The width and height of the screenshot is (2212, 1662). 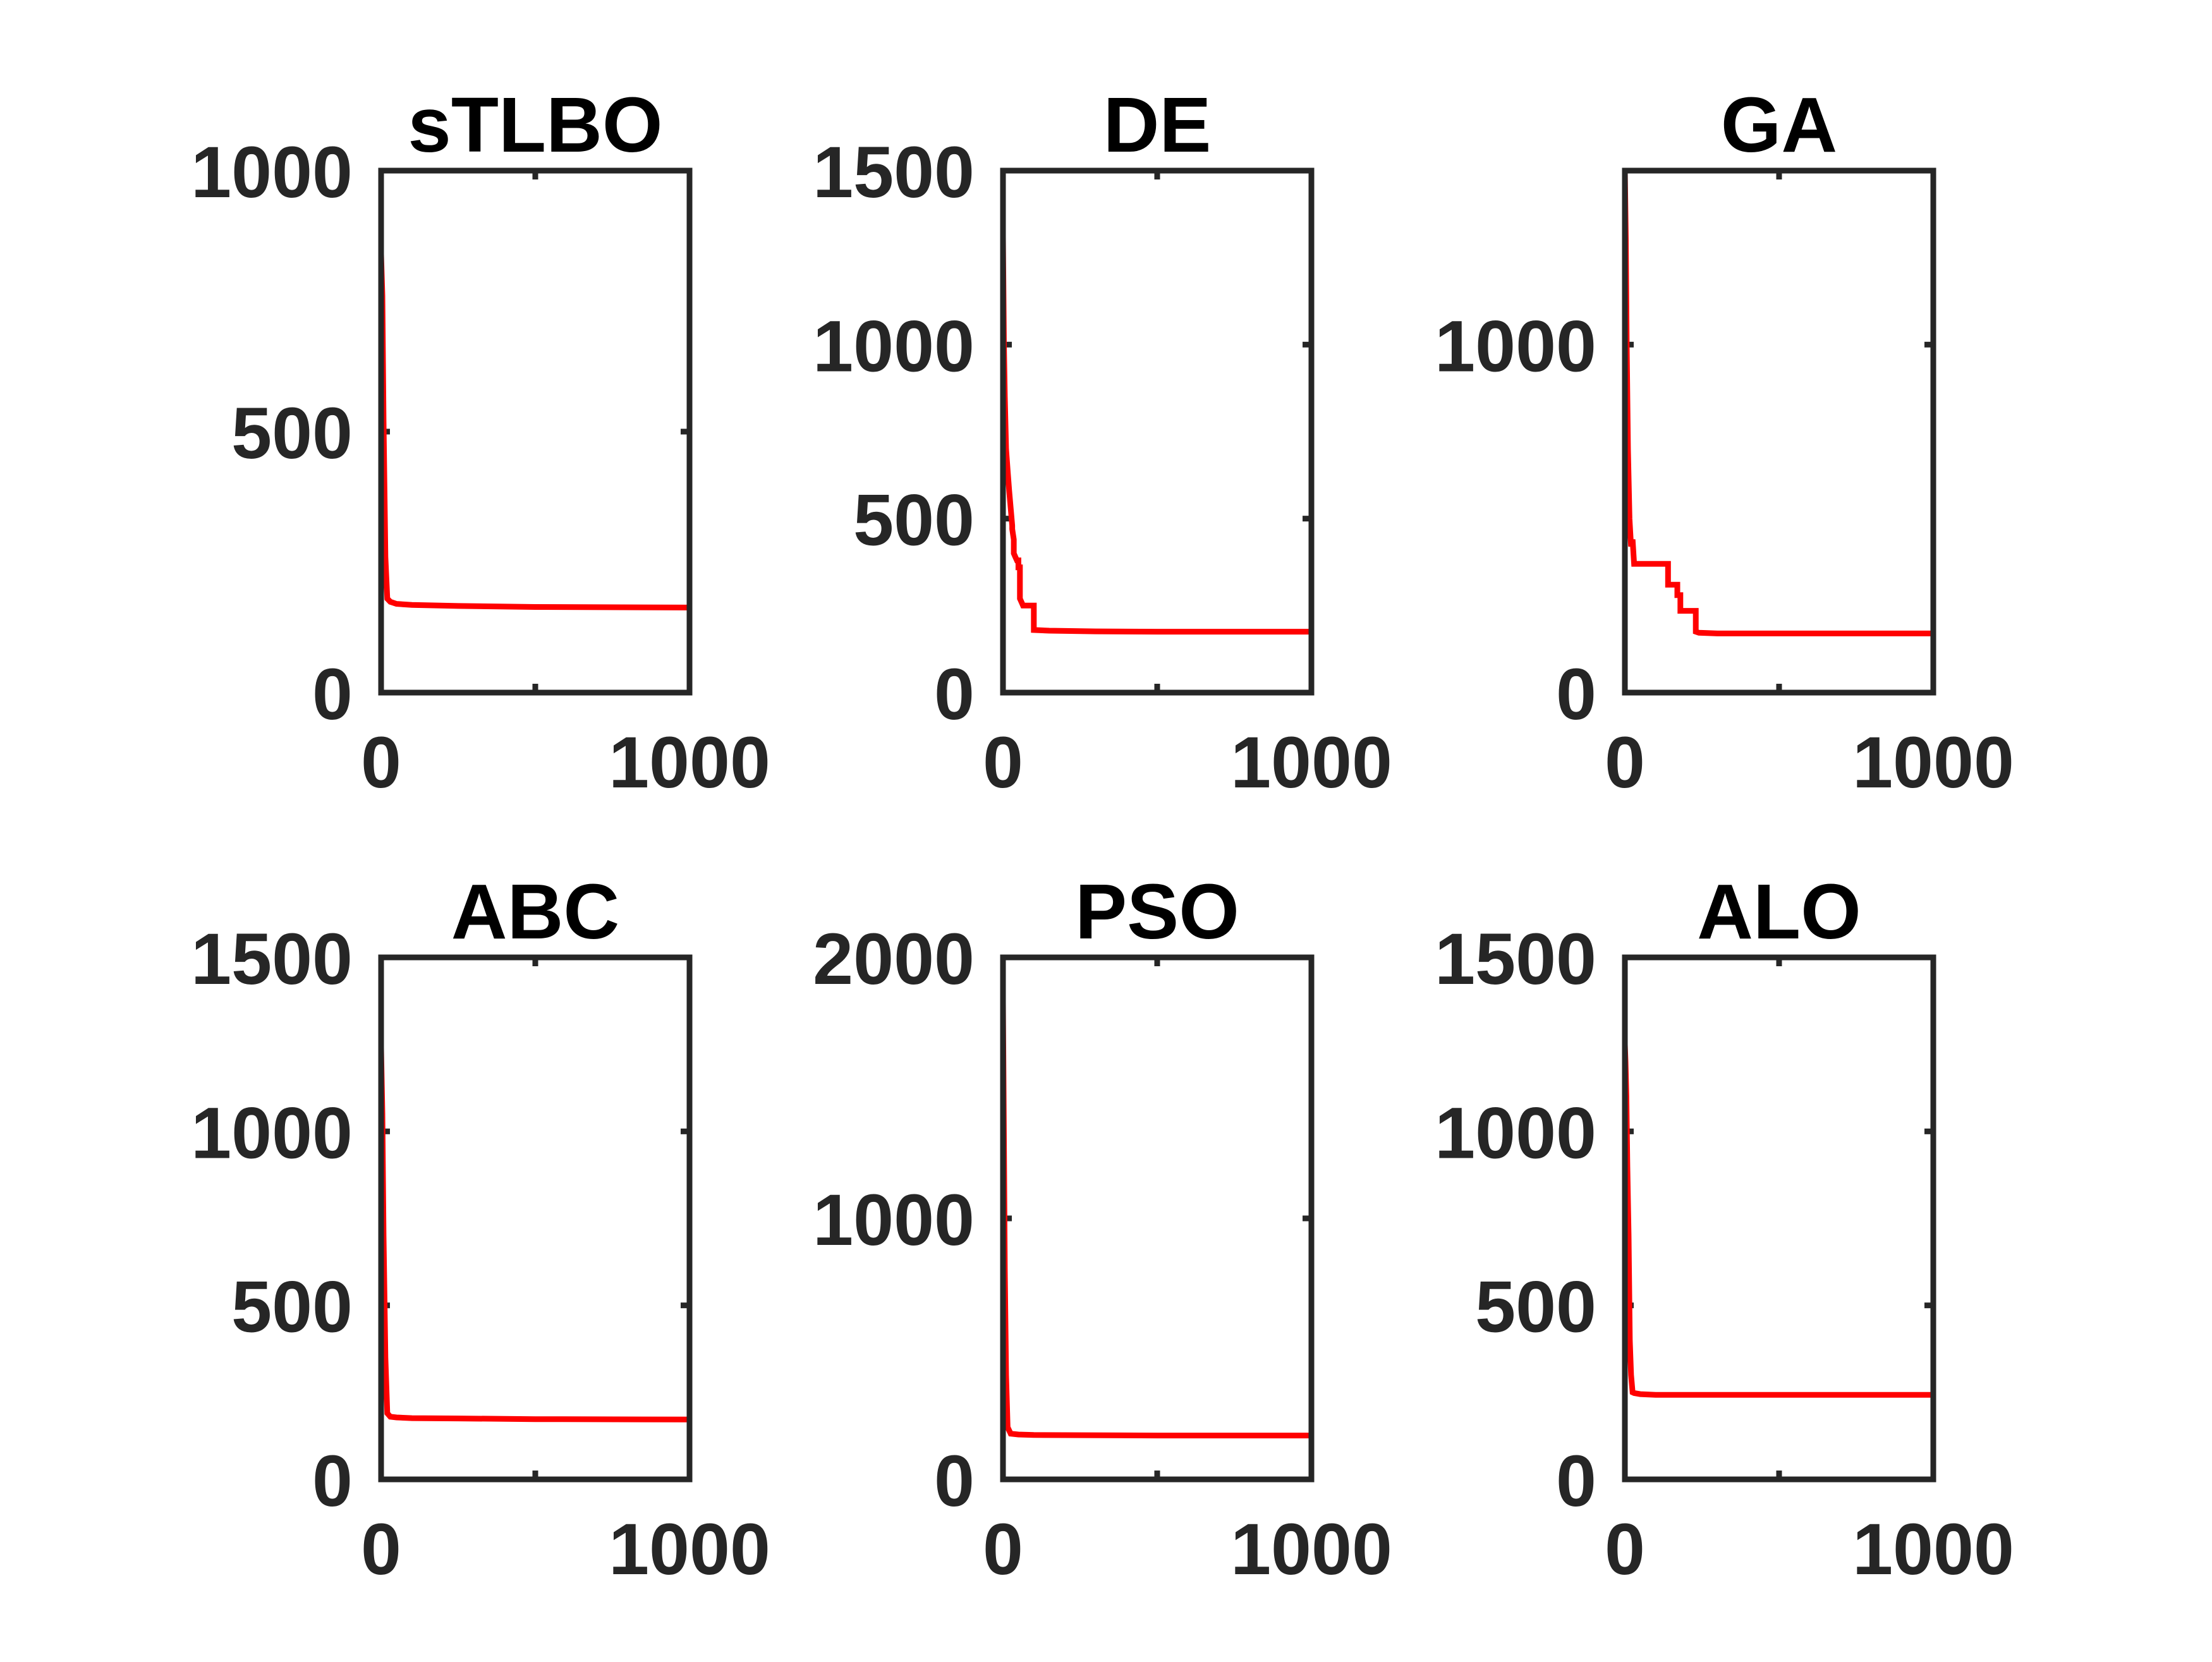 I want to click on subplot-pso: PSO 0 1000 0 1000 2000, so click(x=1102, y=1229).